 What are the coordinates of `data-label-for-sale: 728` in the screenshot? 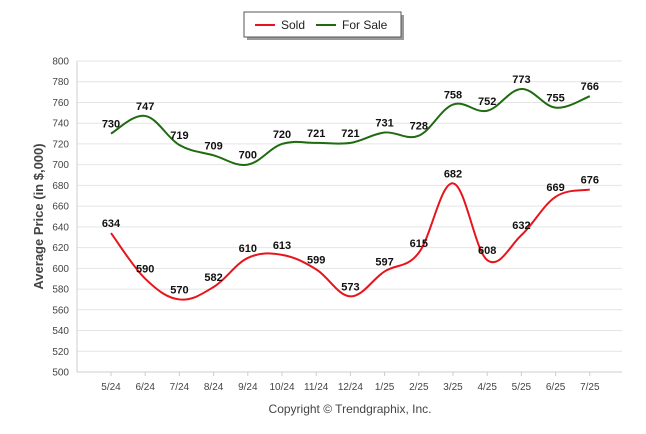 It's located at (419, 127).